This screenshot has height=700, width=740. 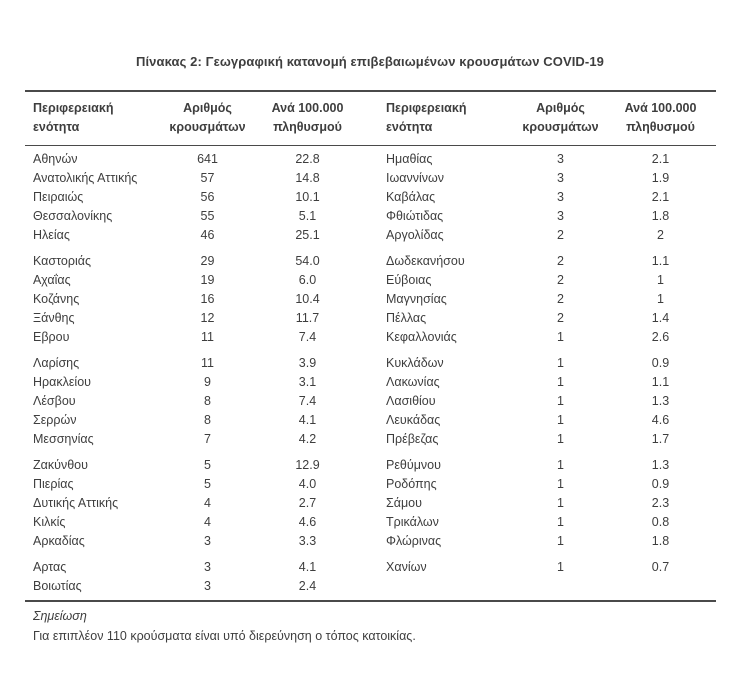 I want to click on table-row: Λέσβου 8 7.4, so click(x=197, y=401).